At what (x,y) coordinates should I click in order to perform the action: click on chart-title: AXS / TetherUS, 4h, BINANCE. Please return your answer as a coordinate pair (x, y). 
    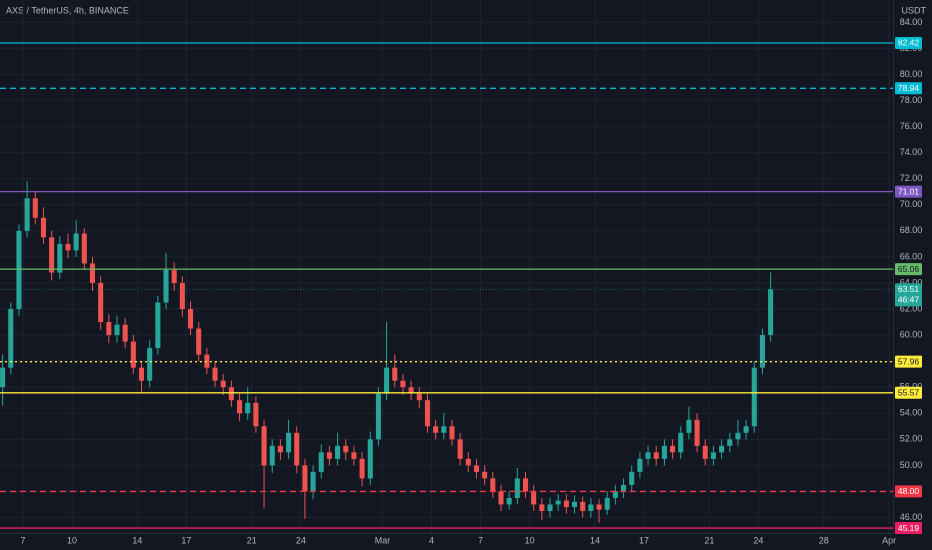
    Looking at the image, I should click on (67, 10).